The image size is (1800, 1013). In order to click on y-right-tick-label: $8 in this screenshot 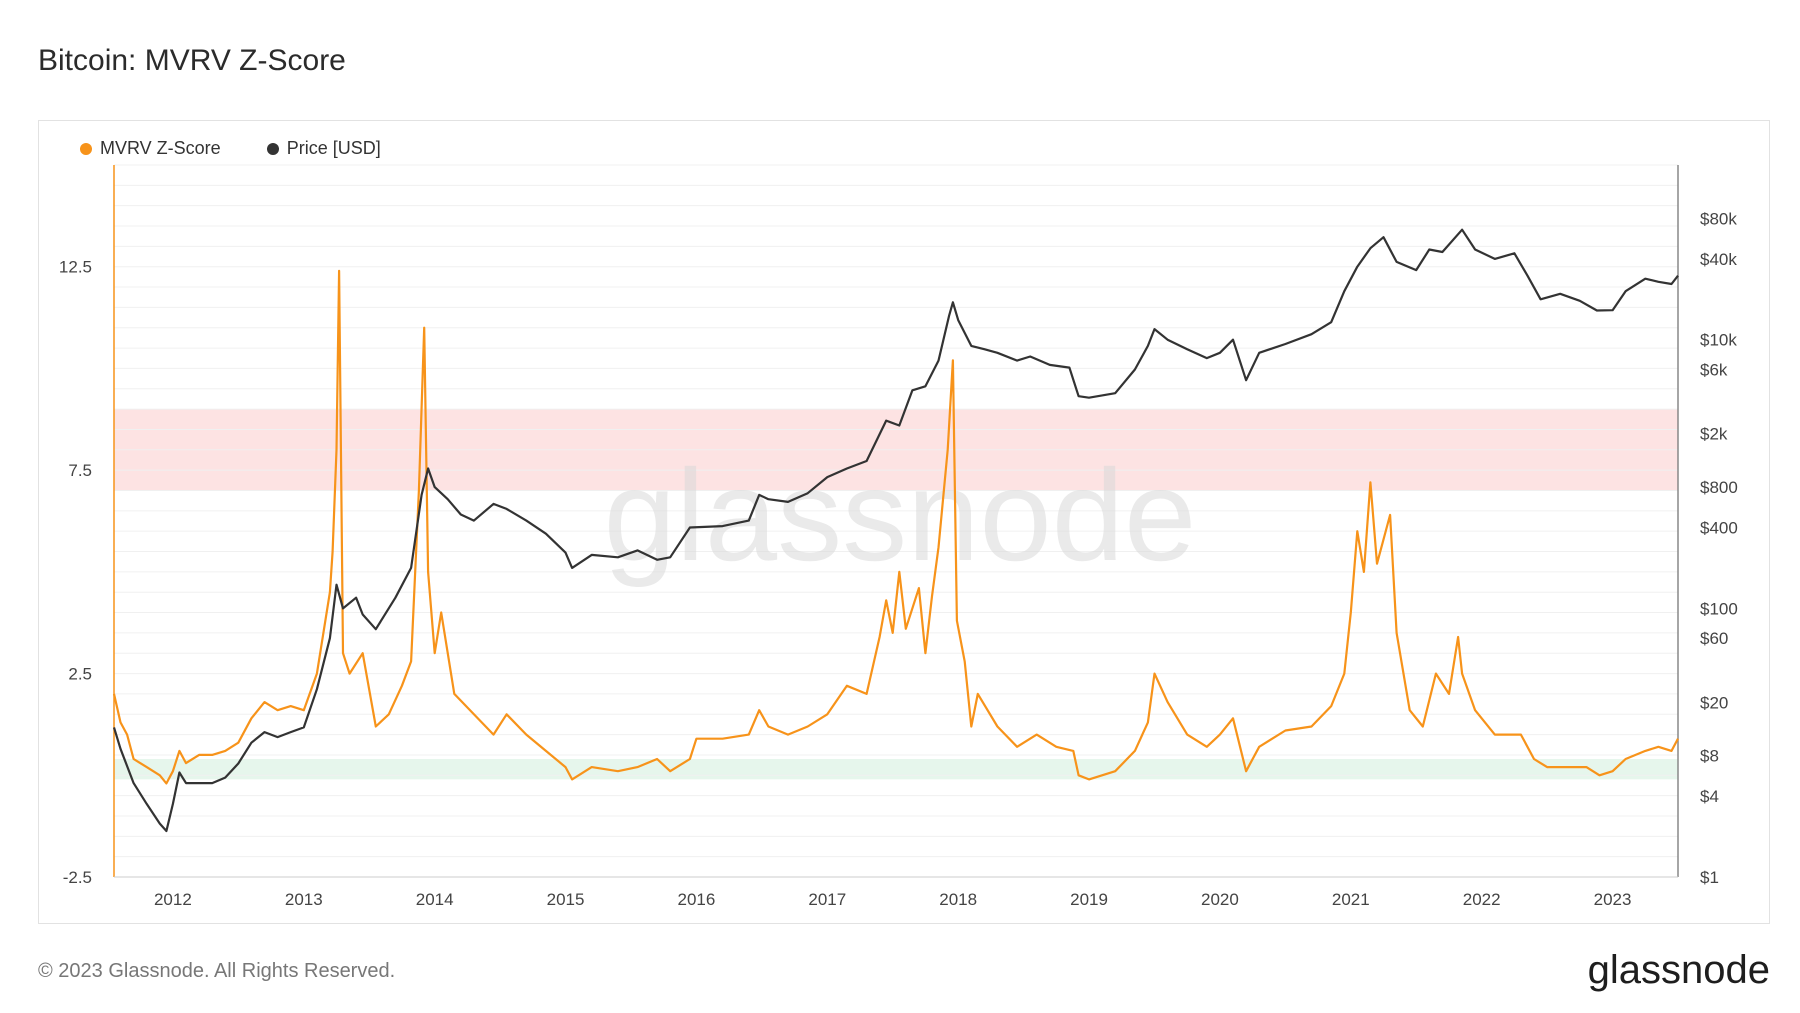, I will do `click(1709, 756)`.